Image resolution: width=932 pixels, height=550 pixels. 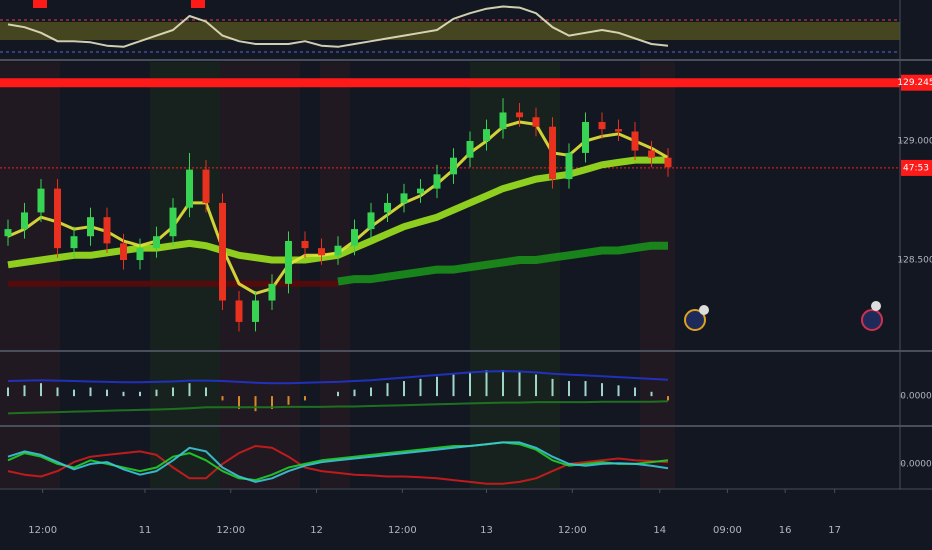 I want to click on y-tick-label: 129.000, so click(x=914, y=142).